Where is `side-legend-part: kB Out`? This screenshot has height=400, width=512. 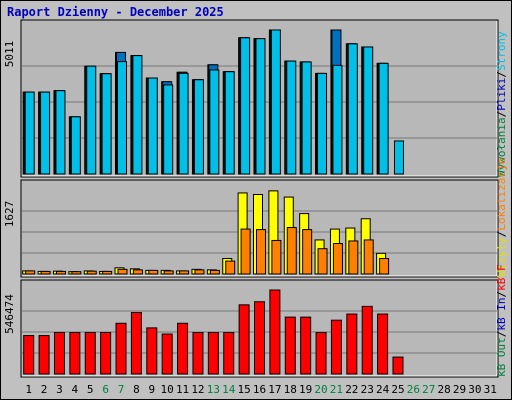
side-legend-part: kB Out is located at coordinates (501, 357).